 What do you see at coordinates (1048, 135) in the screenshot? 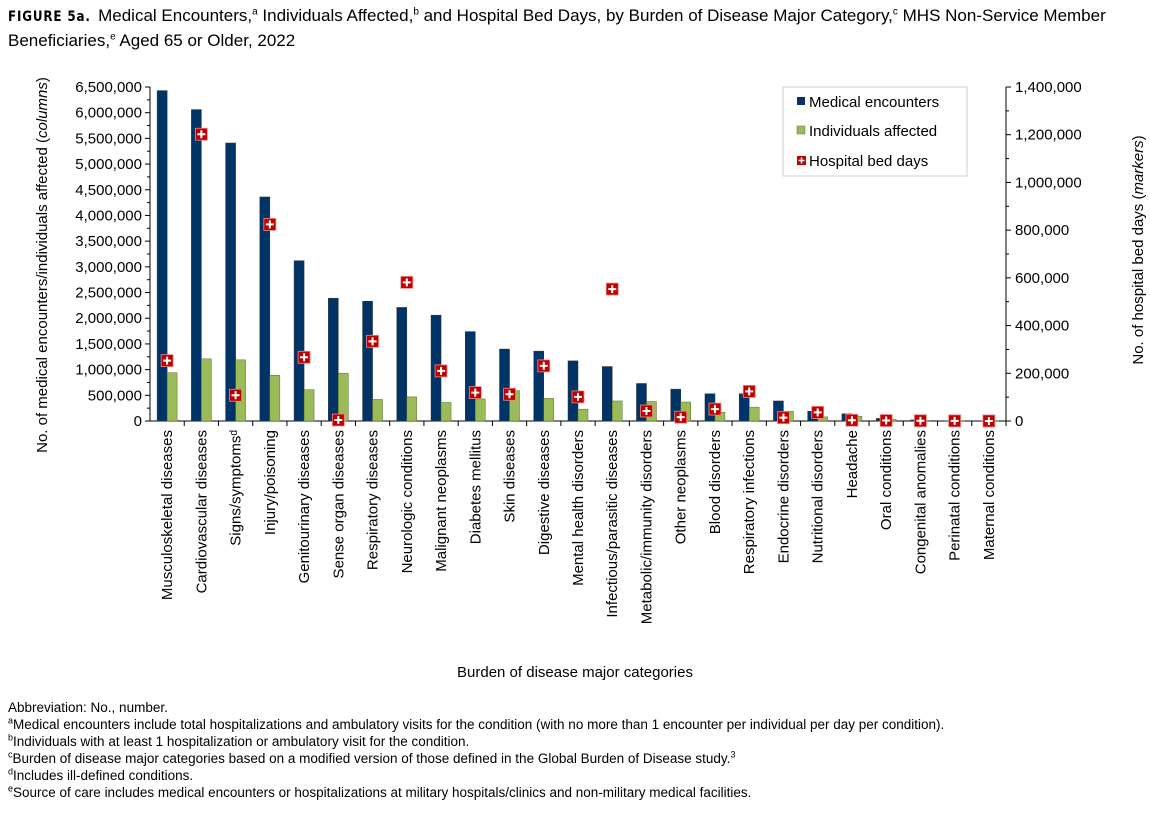
I see `right-tick-label: 1,200,000` at bounding box center [1048, 135].